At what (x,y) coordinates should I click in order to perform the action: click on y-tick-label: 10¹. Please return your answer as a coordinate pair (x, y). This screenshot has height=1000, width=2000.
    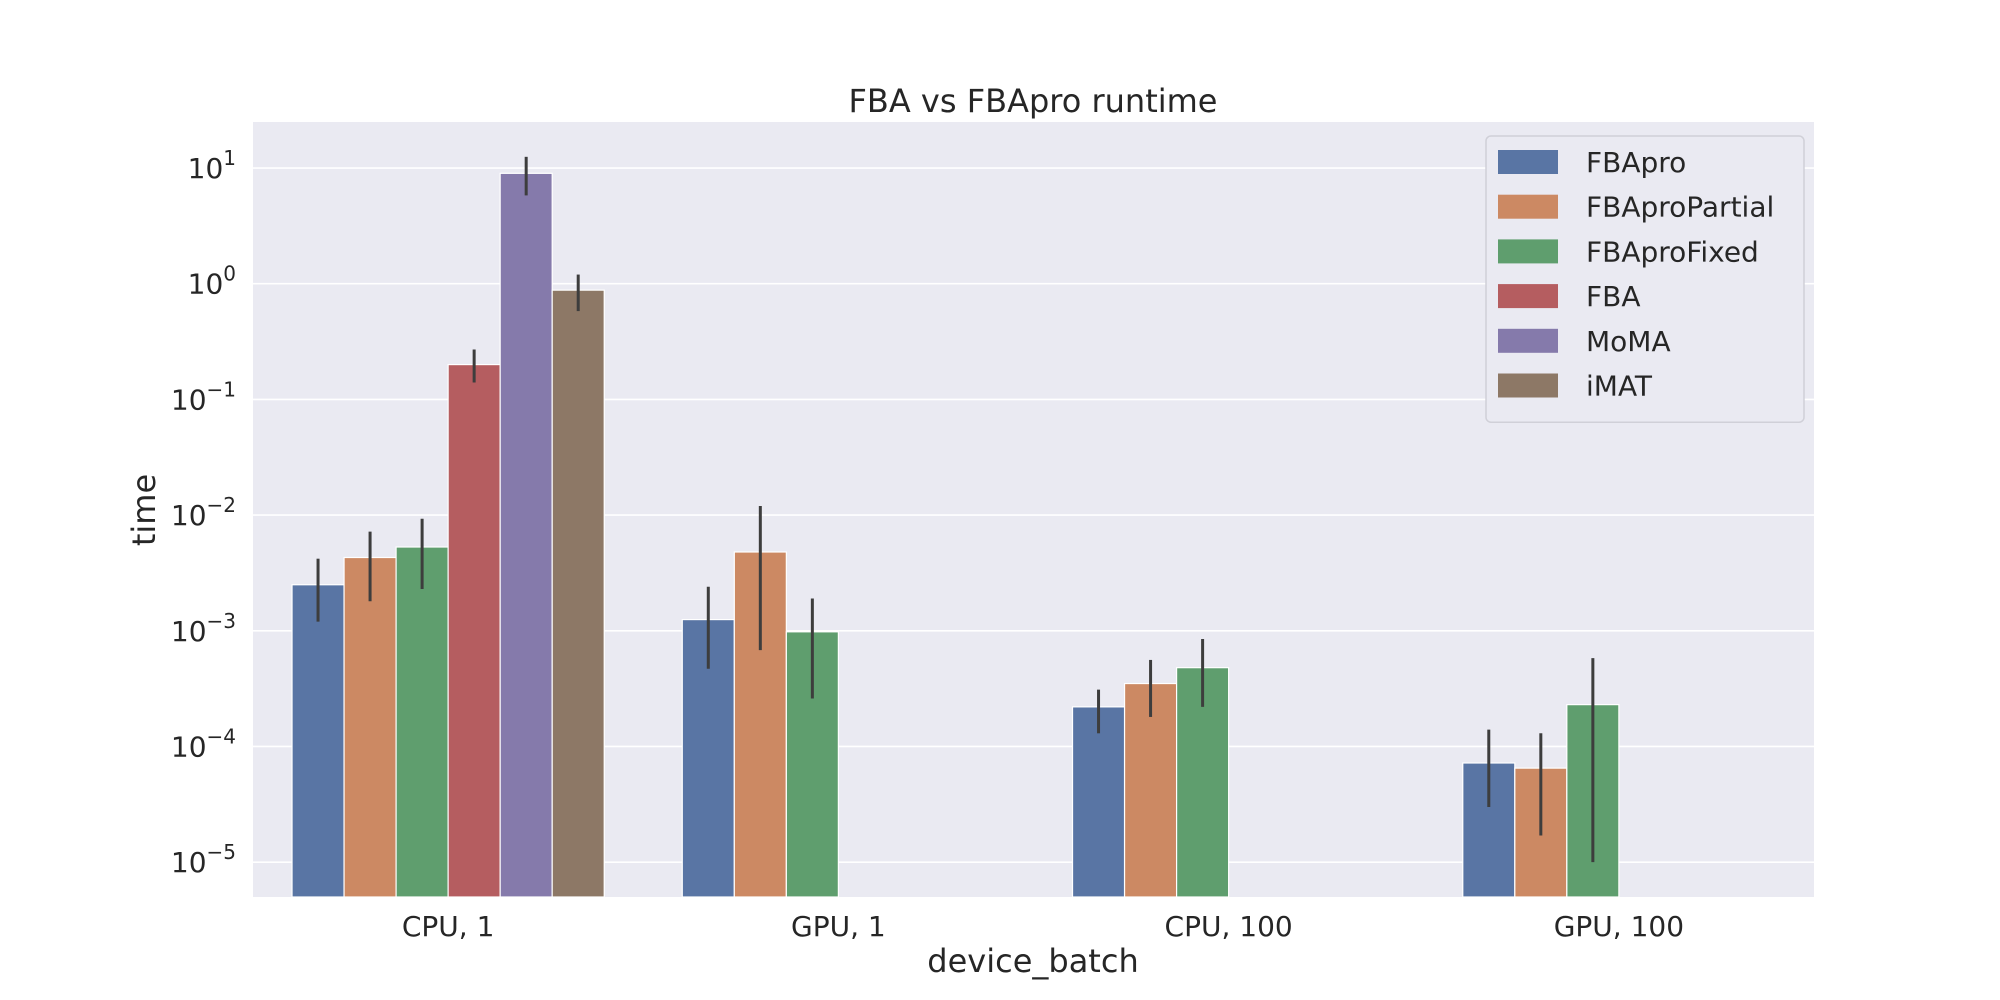
    Looking at the image, I should click on (212, 165).